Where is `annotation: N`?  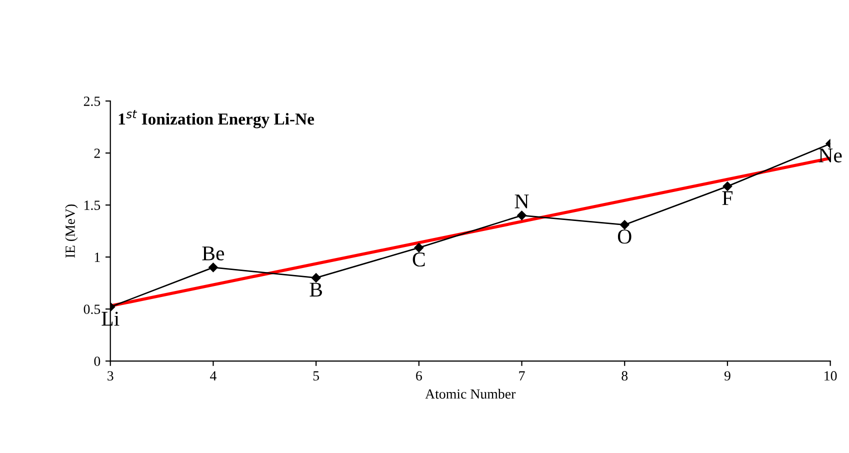 annotation: N is located at coordinates (521, 201).